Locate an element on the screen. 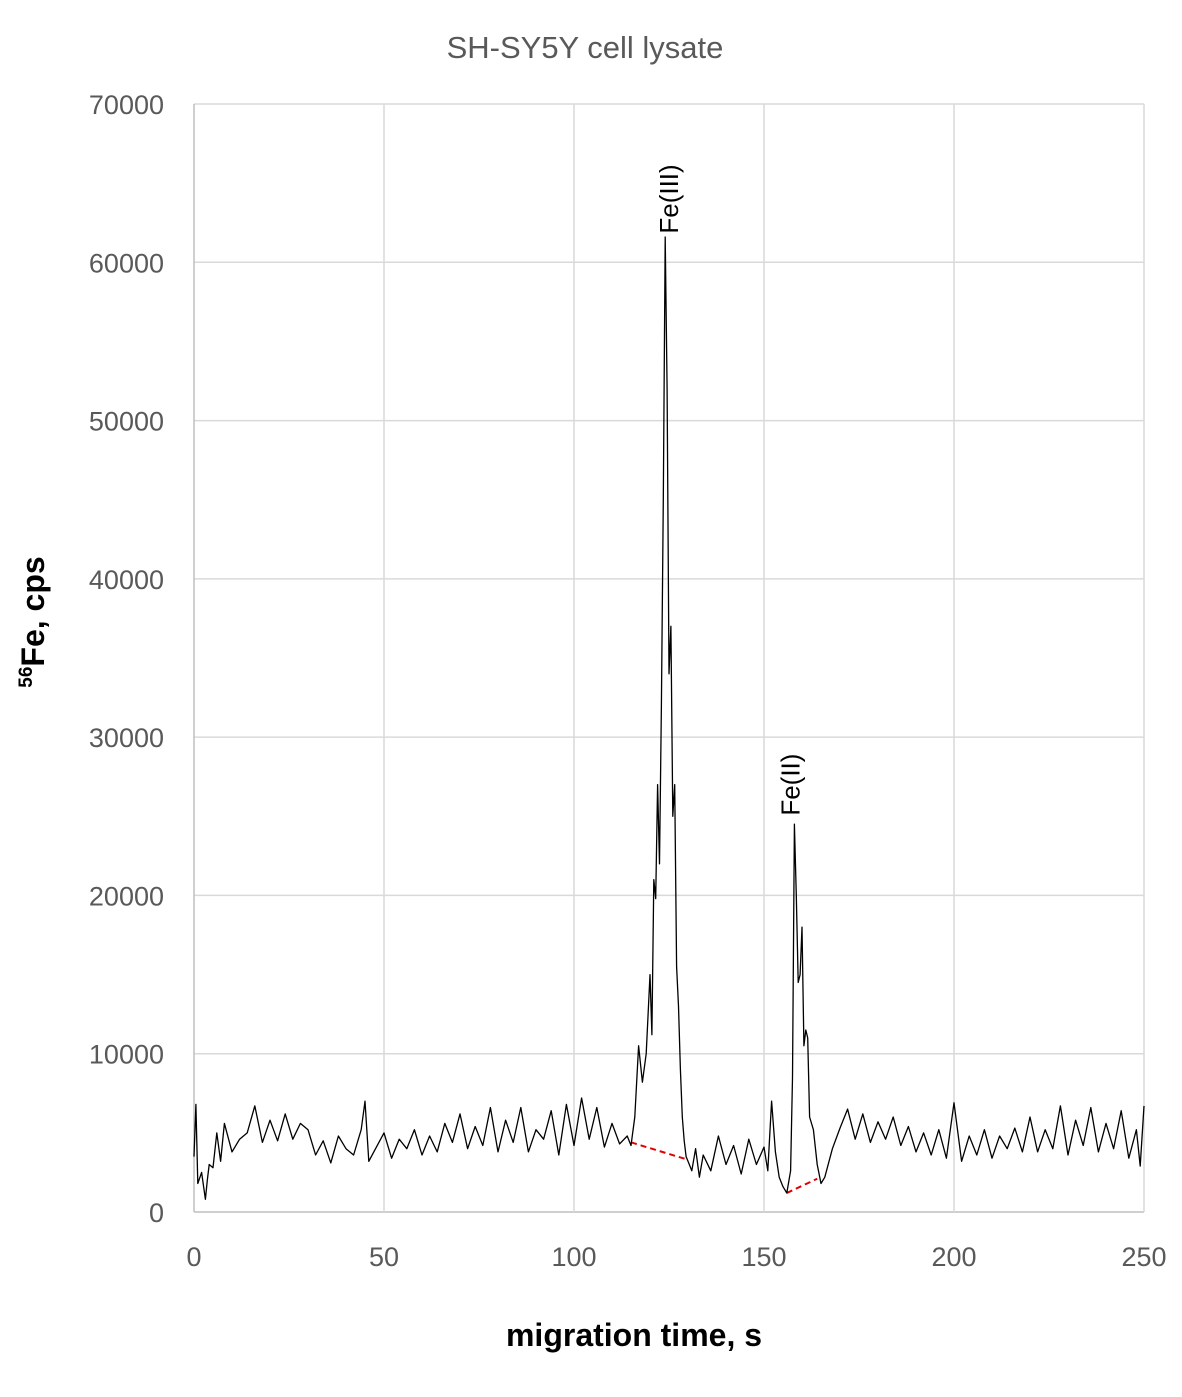  y-axis-title-superscript: 56 is located at coordinates (26, 677).